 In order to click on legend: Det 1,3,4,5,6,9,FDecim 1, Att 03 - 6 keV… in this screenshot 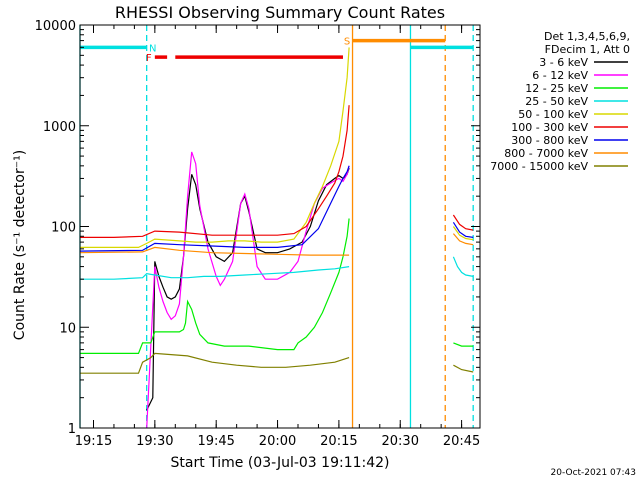, I will do `click(560, 101)`.